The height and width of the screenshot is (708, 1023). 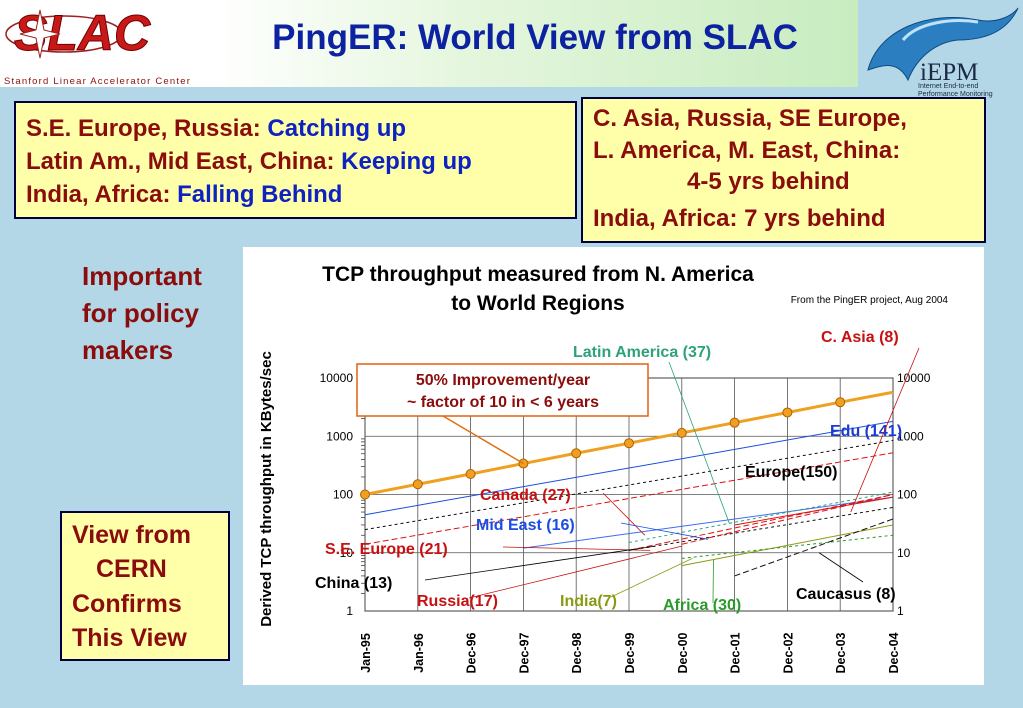 What do you see at coordinates (502, 390) in the screenshot?
I see `trend-annotation-box` at bounding box center [502, 390].